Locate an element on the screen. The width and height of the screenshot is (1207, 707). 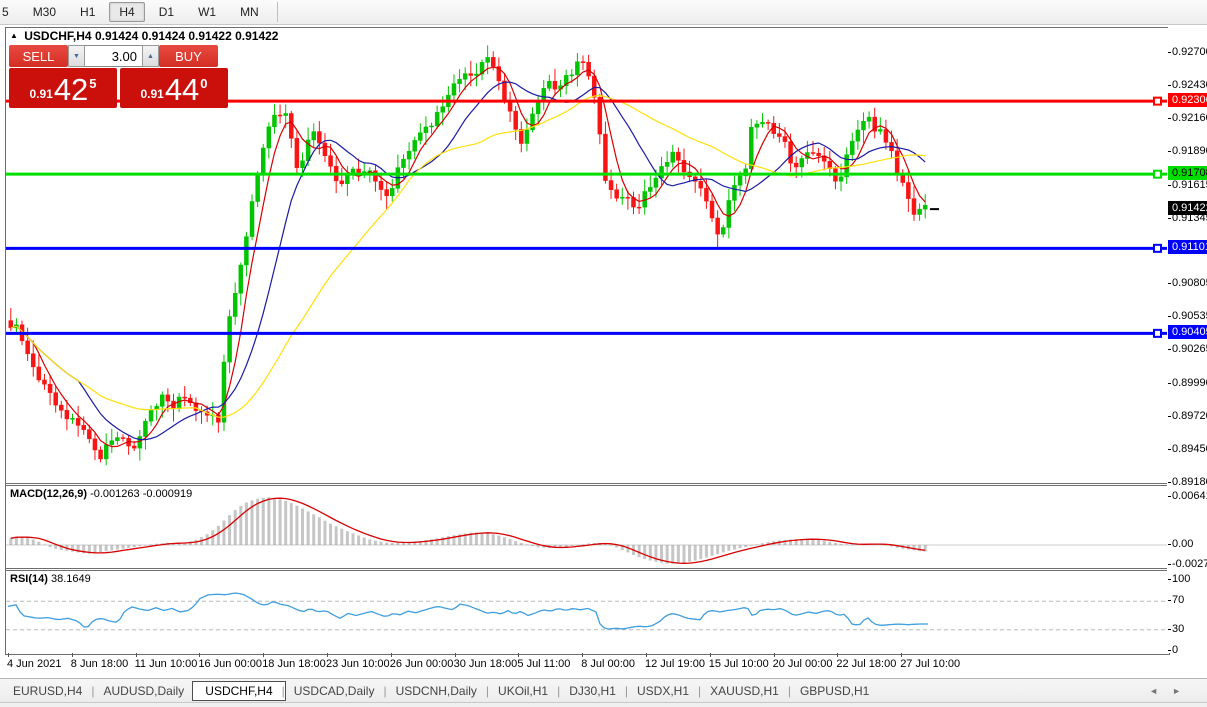
price-level-badge: 0.90405 is located at coordinates (1187, 332).